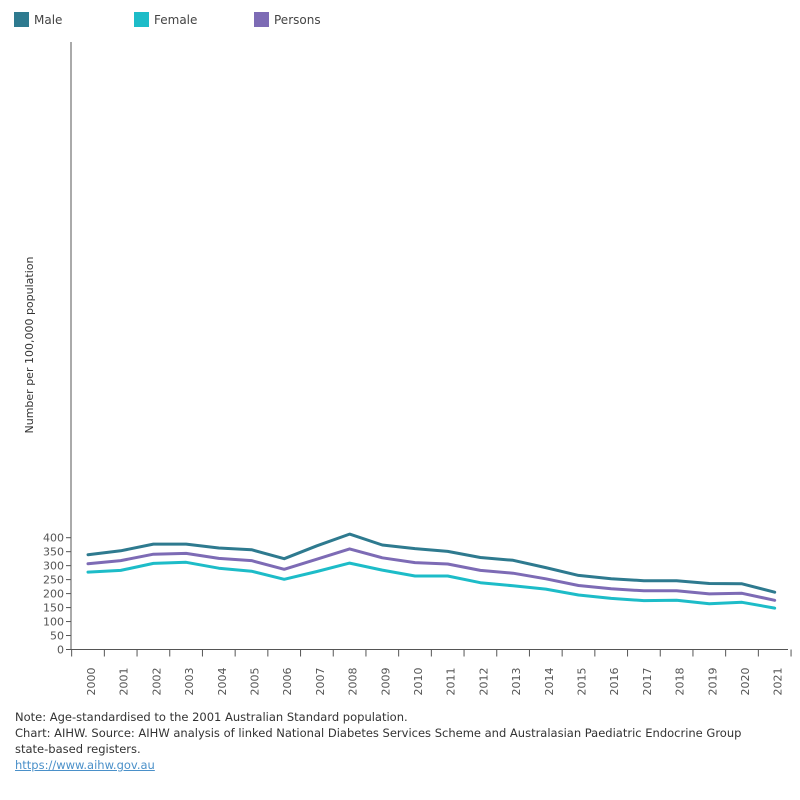 This screenshot has width=800, height=800. I want to click on series-line-male, so click(431, 563).